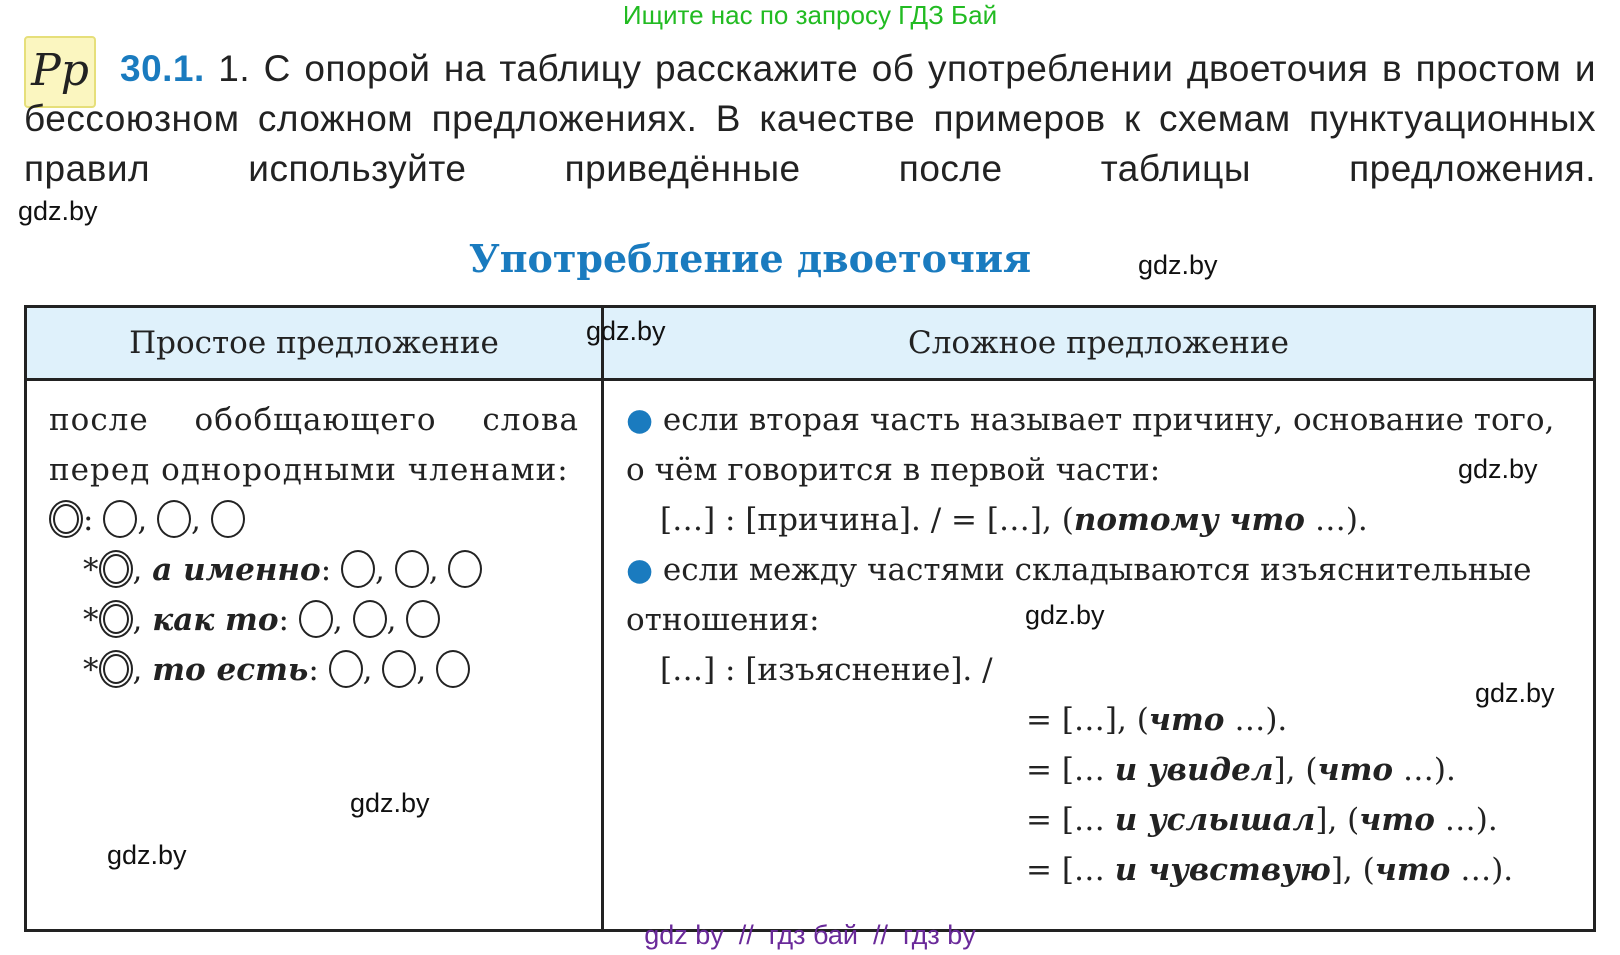  Describe the element at coordinates (826, 670) in the screenshot. I see `scheme-2: […] : [изъяснение]. /` at that location.